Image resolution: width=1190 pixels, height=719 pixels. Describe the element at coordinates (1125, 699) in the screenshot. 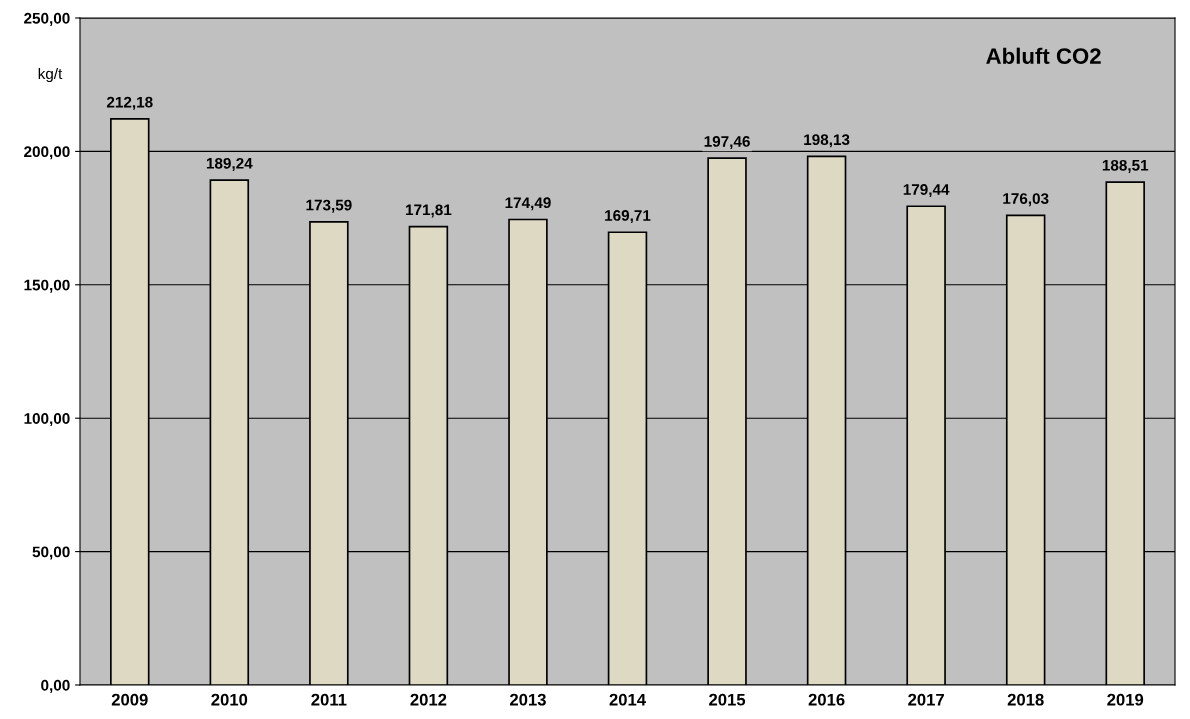

I see `x-tick-label: 2019` at that location.